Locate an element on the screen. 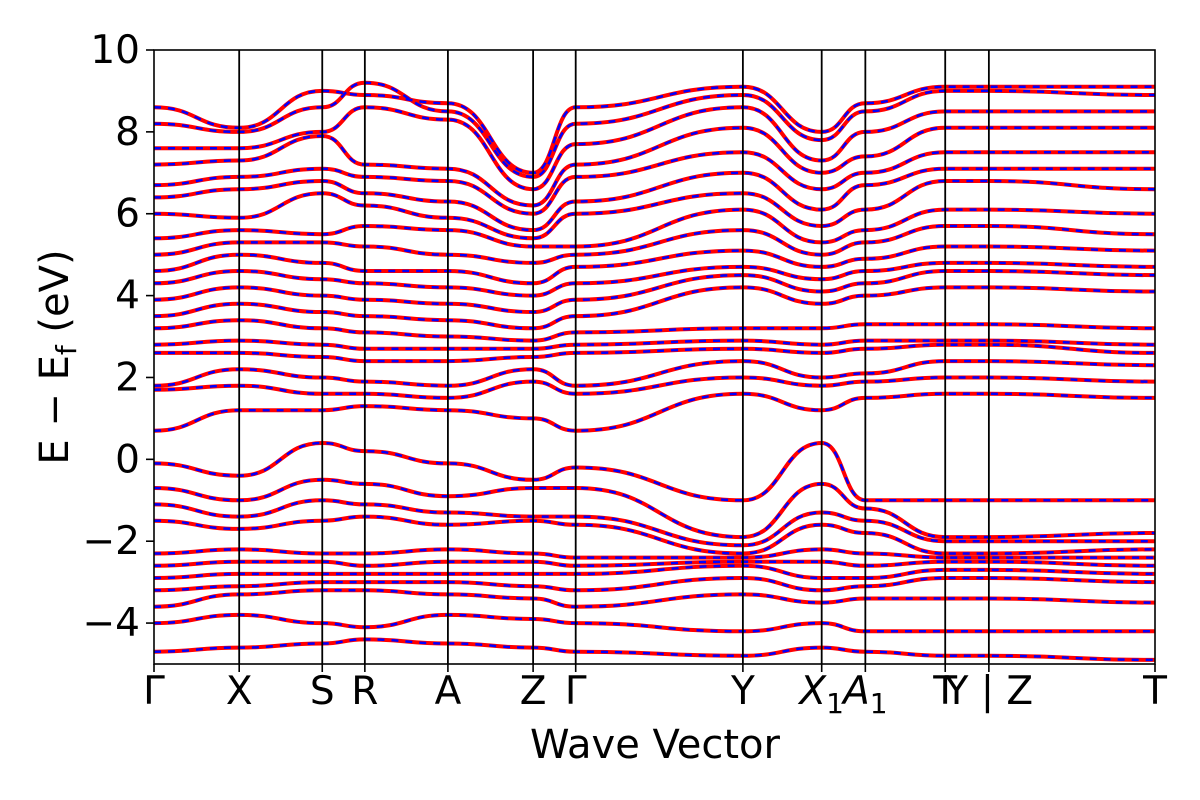  y-tick-label: 4 is located at coordinates (127, 296).